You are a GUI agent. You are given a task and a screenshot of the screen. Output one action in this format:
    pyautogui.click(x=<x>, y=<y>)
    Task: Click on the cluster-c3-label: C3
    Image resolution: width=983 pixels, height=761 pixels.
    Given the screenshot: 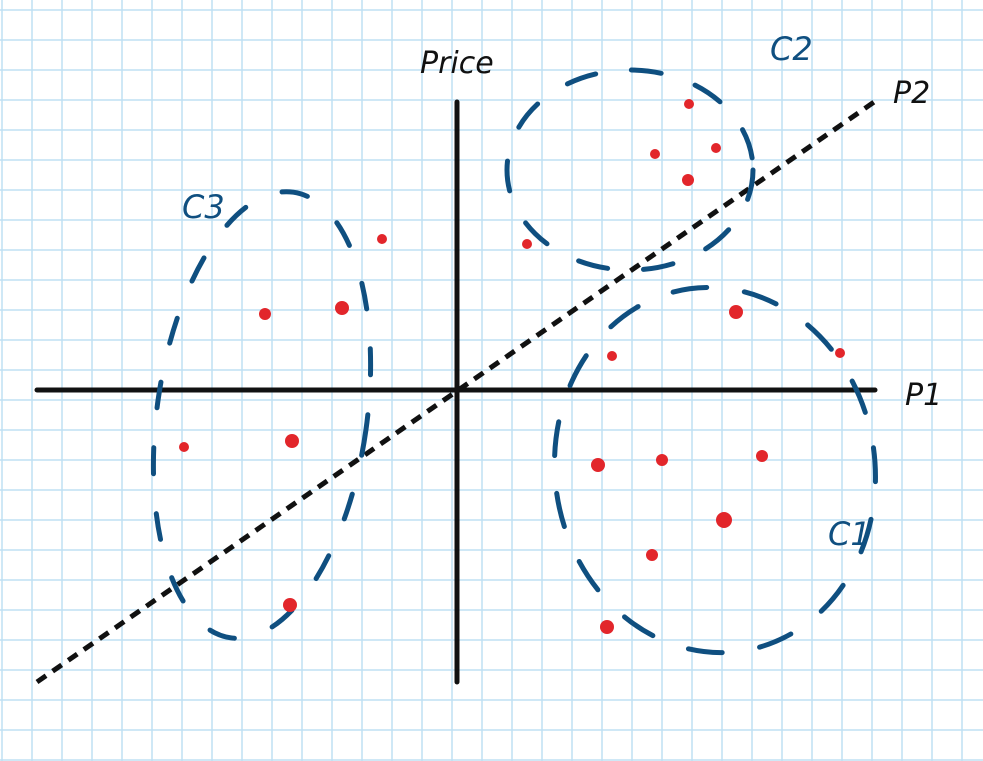 What is the action you would take?
    pyautogui.click(x=203, y=207)
    